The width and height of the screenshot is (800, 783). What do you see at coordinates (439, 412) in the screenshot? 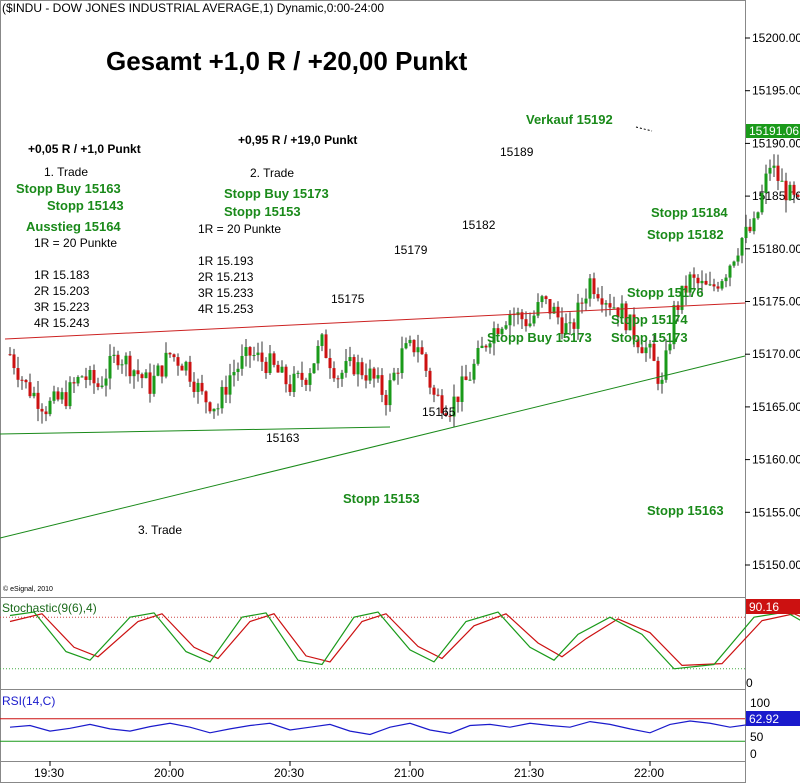
I see `point-label-15165: 15165` at bounding box center [439, 412].